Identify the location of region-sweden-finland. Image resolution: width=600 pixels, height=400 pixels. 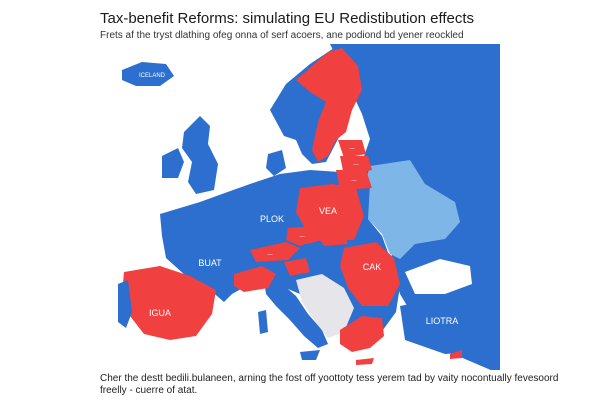
(329, 105).